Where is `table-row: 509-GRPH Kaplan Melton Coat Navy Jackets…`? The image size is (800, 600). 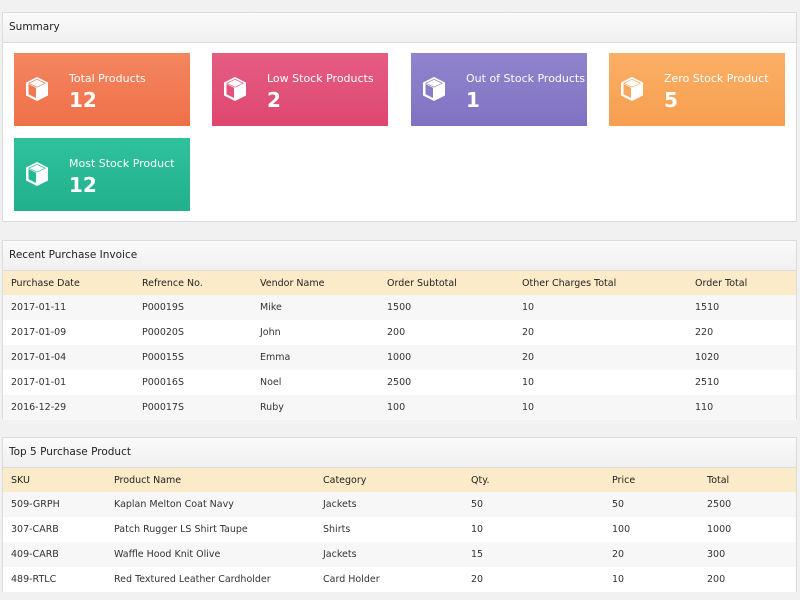 table-row: 509-GRPH Kaplan Melton Coat Navy Jackets… is located at coordinates (399, 504).